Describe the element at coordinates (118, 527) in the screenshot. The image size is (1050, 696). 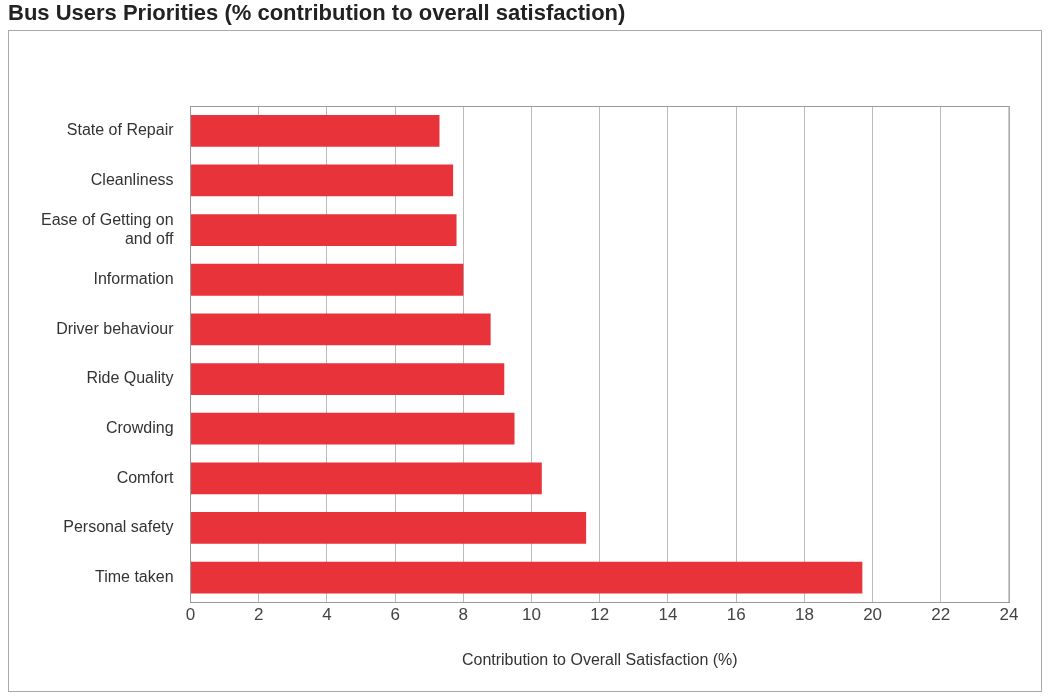
I see `y-tick-label: Personal safety` at that location.